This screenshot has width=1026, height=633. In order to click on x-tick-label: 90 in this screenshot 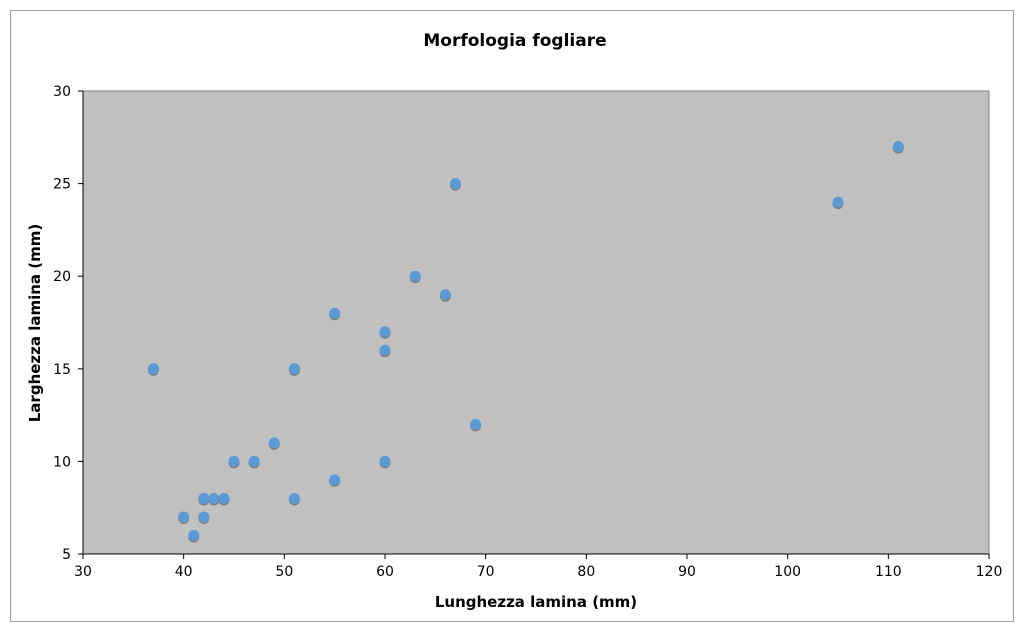, I will do `click(687, 572)`.